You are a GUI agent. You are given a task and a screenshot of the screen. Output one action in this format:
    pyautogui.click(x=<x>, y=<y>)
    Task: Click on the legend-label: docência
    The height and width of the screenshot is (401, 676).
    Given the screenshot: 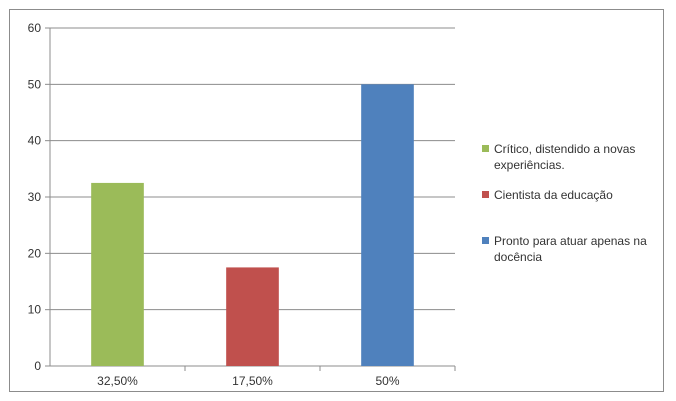 What is the action you would take?
    pyautogui.click(x=518, y=257)
    